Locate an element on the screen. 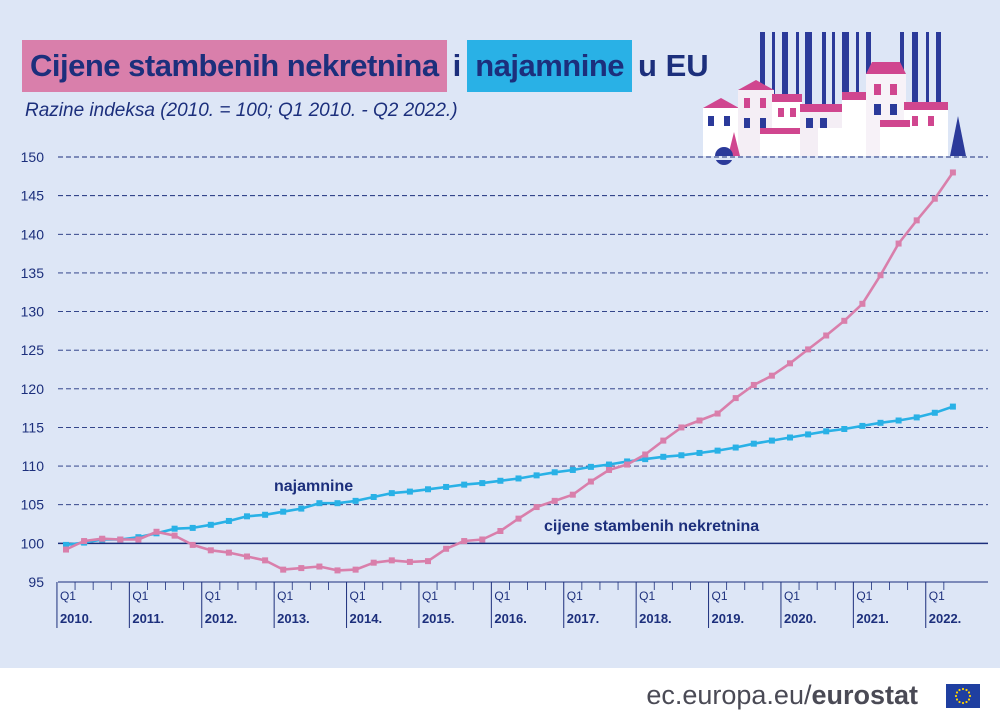 Image resolution: width=1000 pixels, height=721 pixels. y-tick-label: 95 is located at coordinates (36, 582).